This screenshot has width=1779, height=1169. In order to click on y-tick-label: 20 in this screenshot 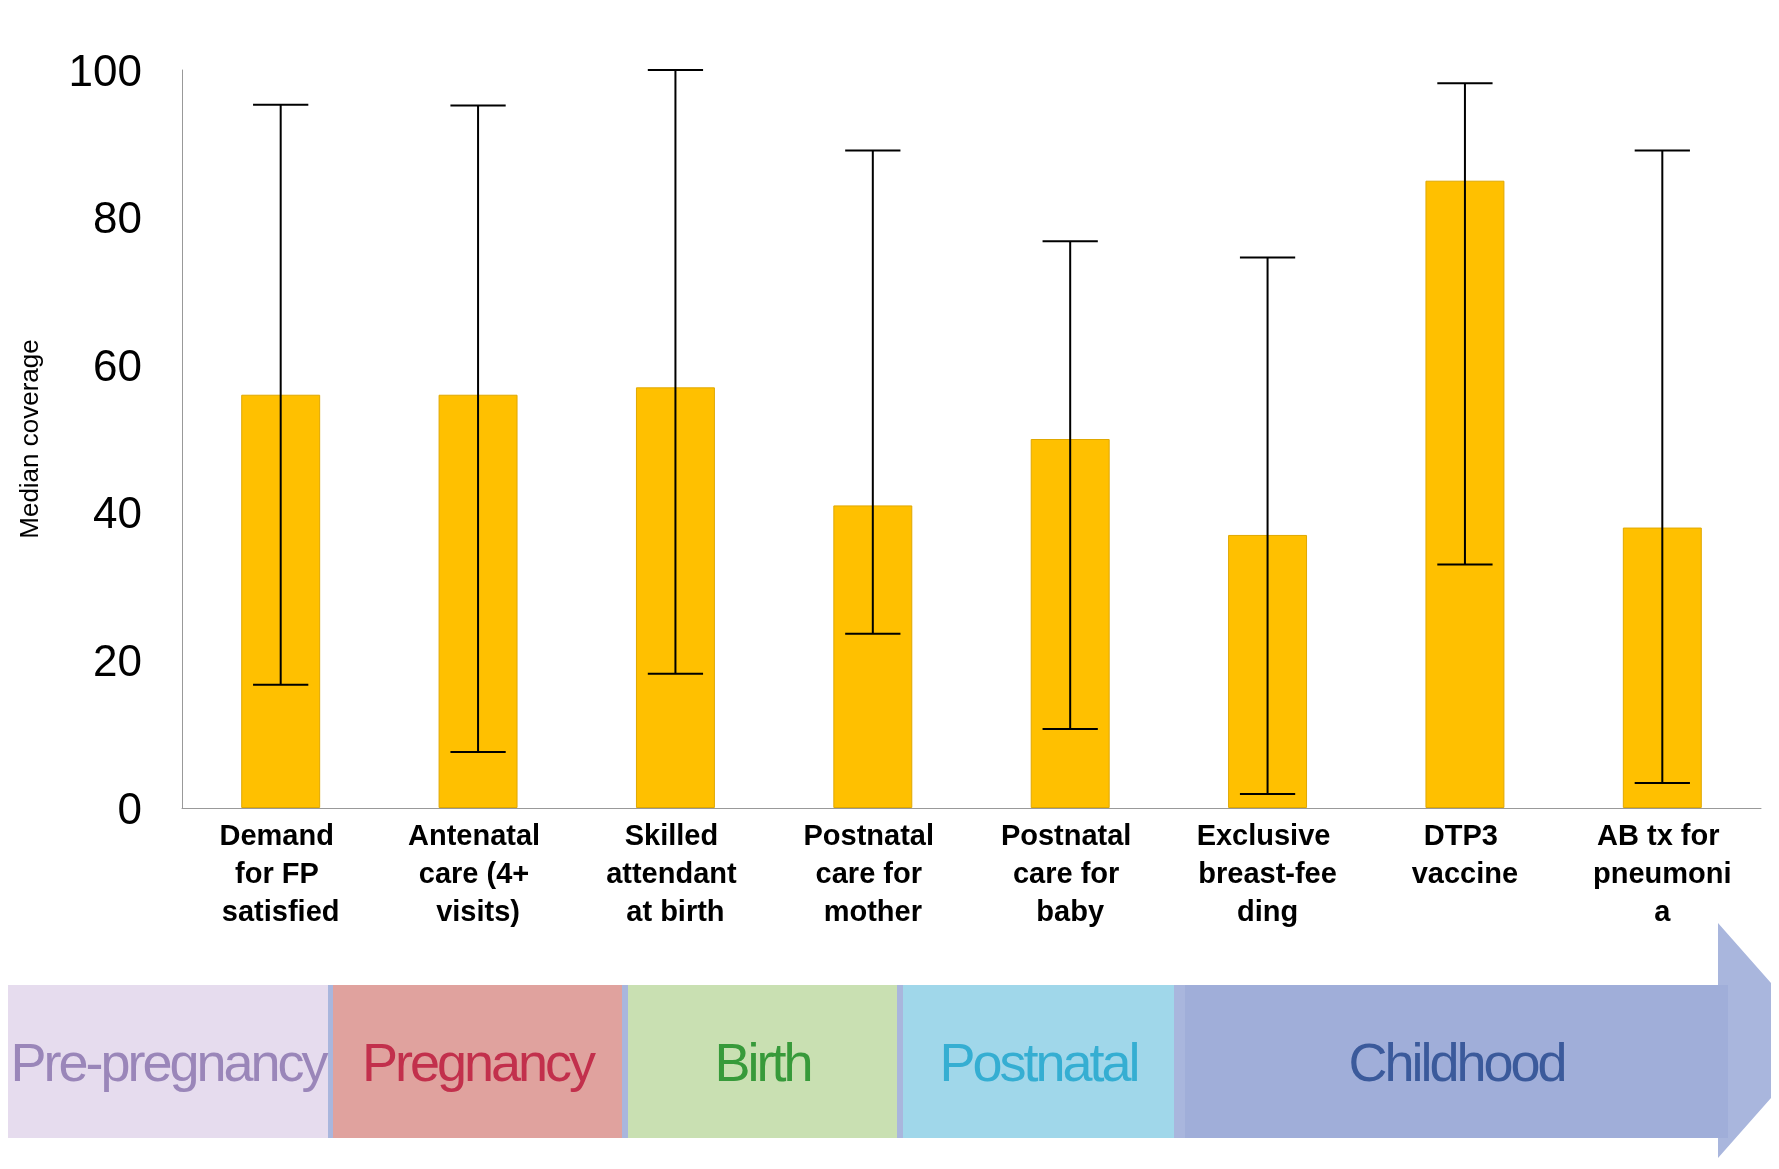, I will do `click(117, 660)`.